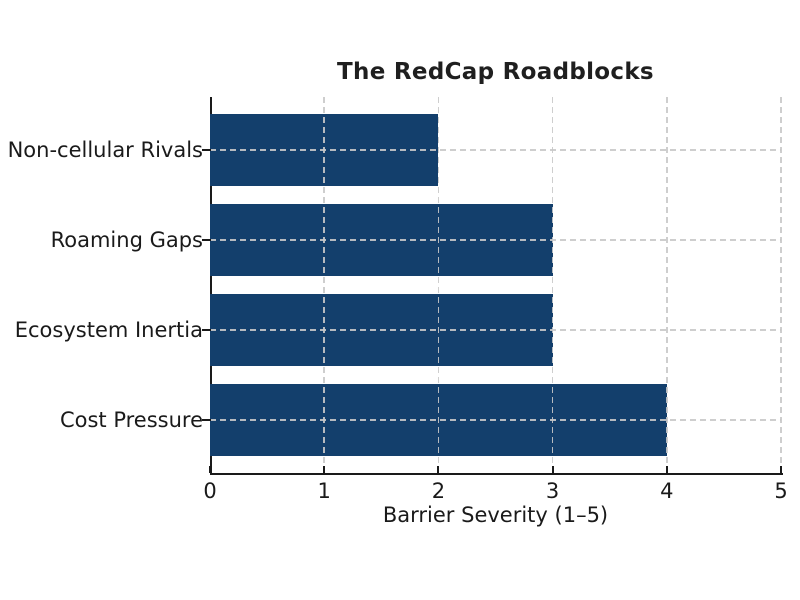 This screenshot has width=800, height=600. Describe the element at coordinates (105, 150) in the screenshot. I see `y-axis-label: Non-cellular Rivals` at that location.